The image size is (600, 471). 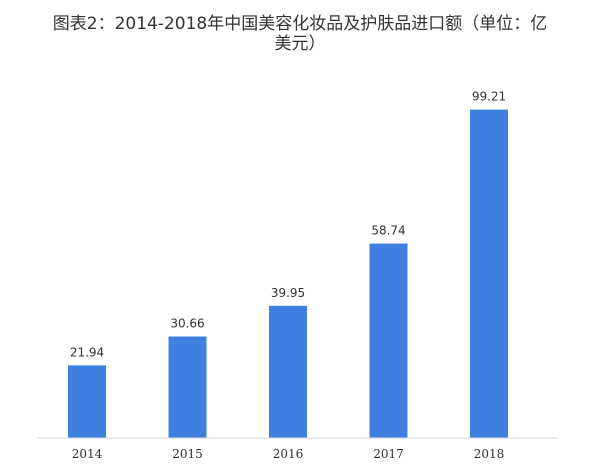 I want to click on x-tick-2014: 2014, so click(x=87, y=454).